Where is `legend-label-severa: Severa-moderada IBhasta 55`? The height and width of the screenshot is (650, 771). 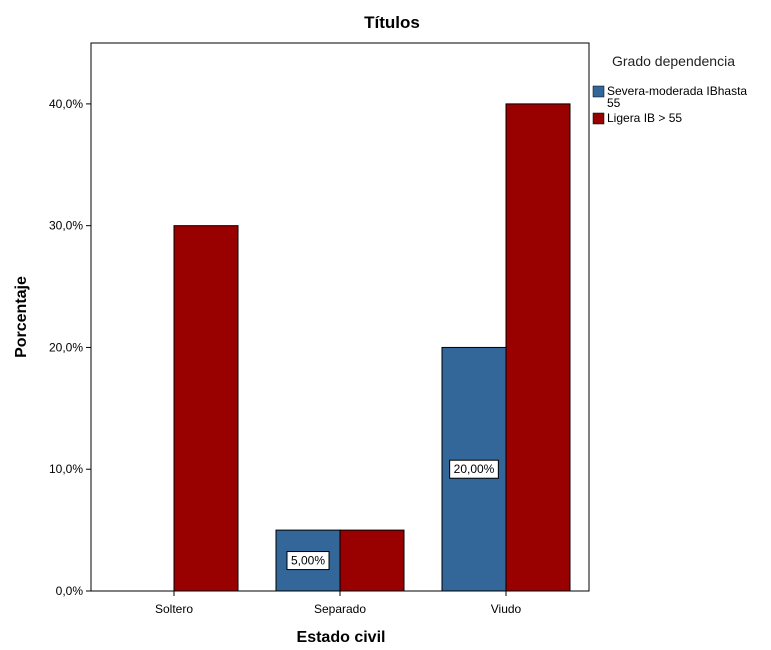
legend-label-severa: Severa-moderada IBhasta 55 is located at coordinates (678, 97).